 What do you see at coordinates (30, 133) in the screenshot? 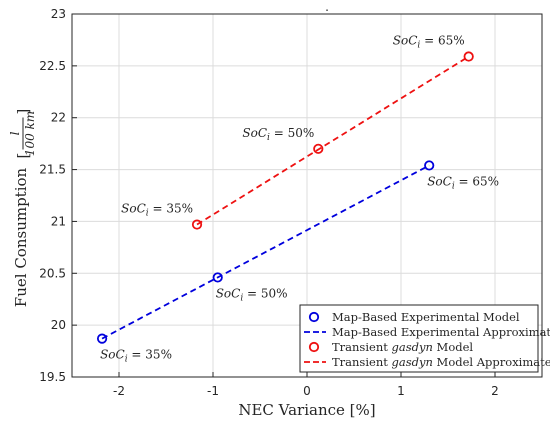
I see `unit-denominator: 100 km` at bounding box center [30, 133].